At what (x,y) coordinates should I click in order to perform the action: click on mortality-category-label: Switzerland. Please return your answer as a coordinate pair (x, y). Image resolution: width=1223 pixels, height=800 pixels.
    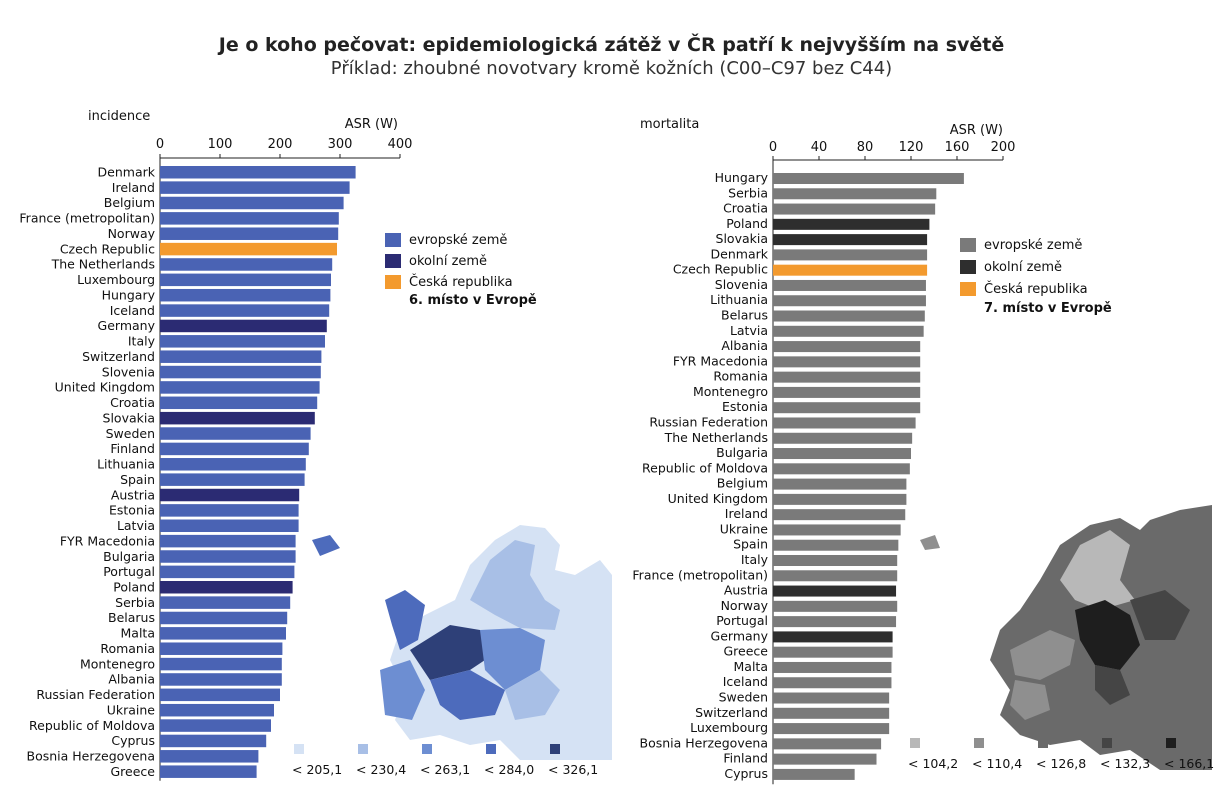
    Looking at the image, I should click on (731, 712).